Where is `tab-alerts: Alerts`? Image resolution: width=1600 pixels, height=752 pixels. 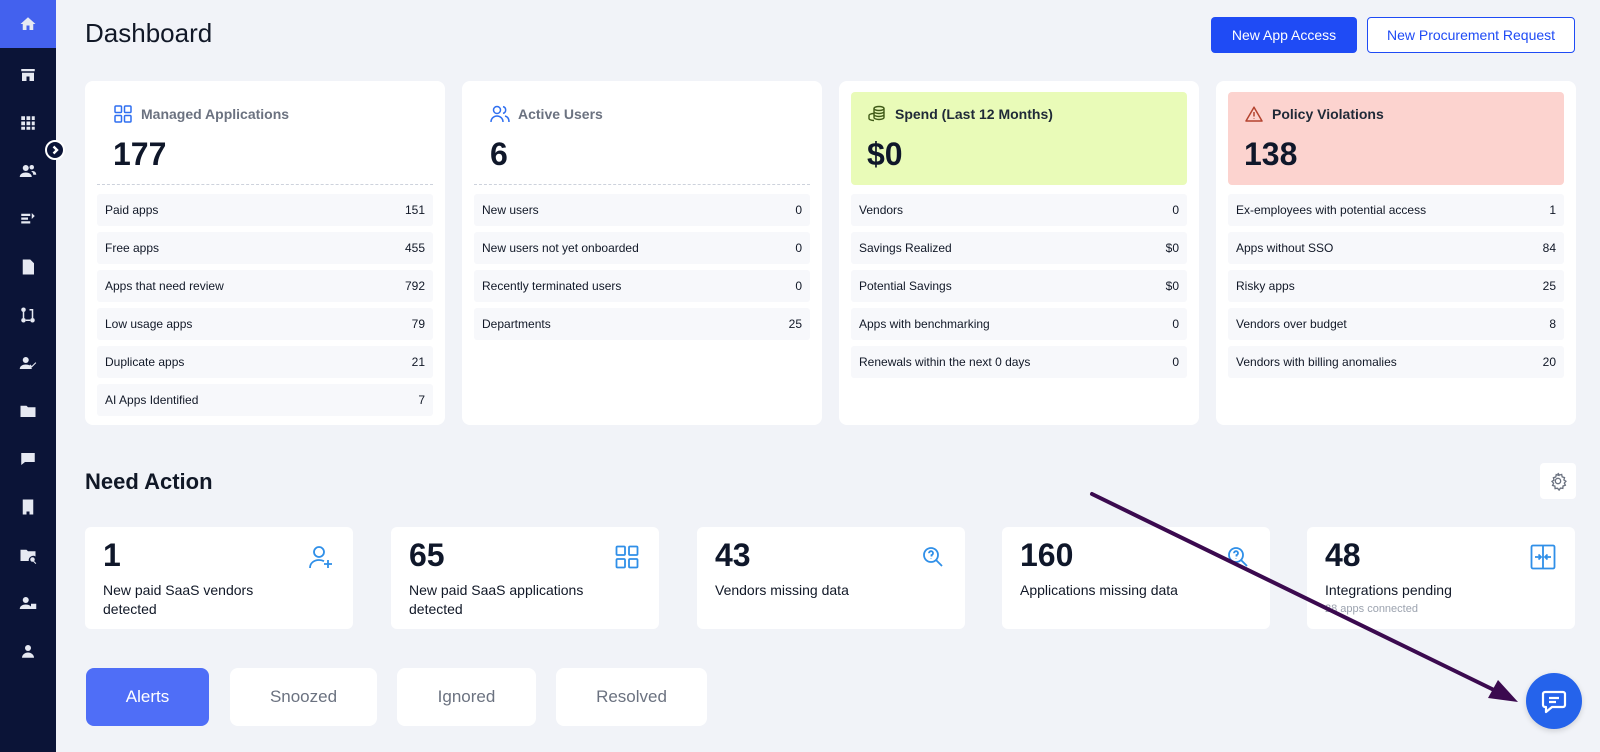
tab-alerts: Alerts is located at coordinates (147, 697).